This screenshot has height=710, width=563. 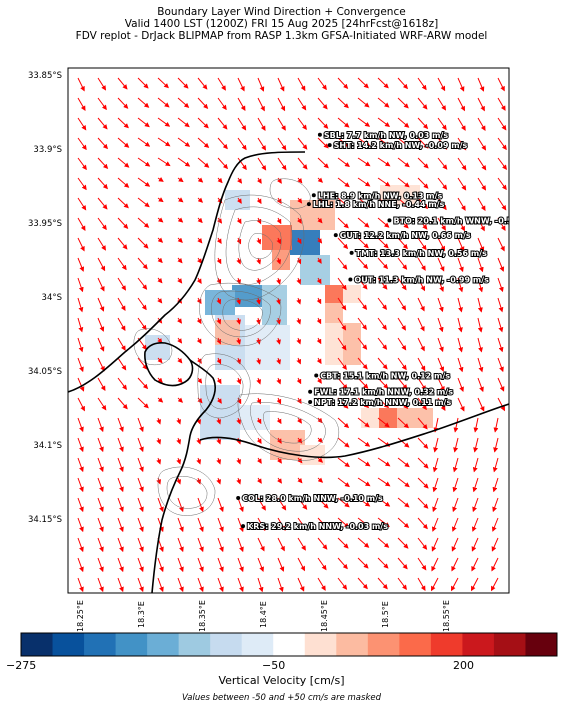 What do you see at coordinates (289, 644) in the screenshot?
I see `colorbar-frame` at bounding box center [289, 644].